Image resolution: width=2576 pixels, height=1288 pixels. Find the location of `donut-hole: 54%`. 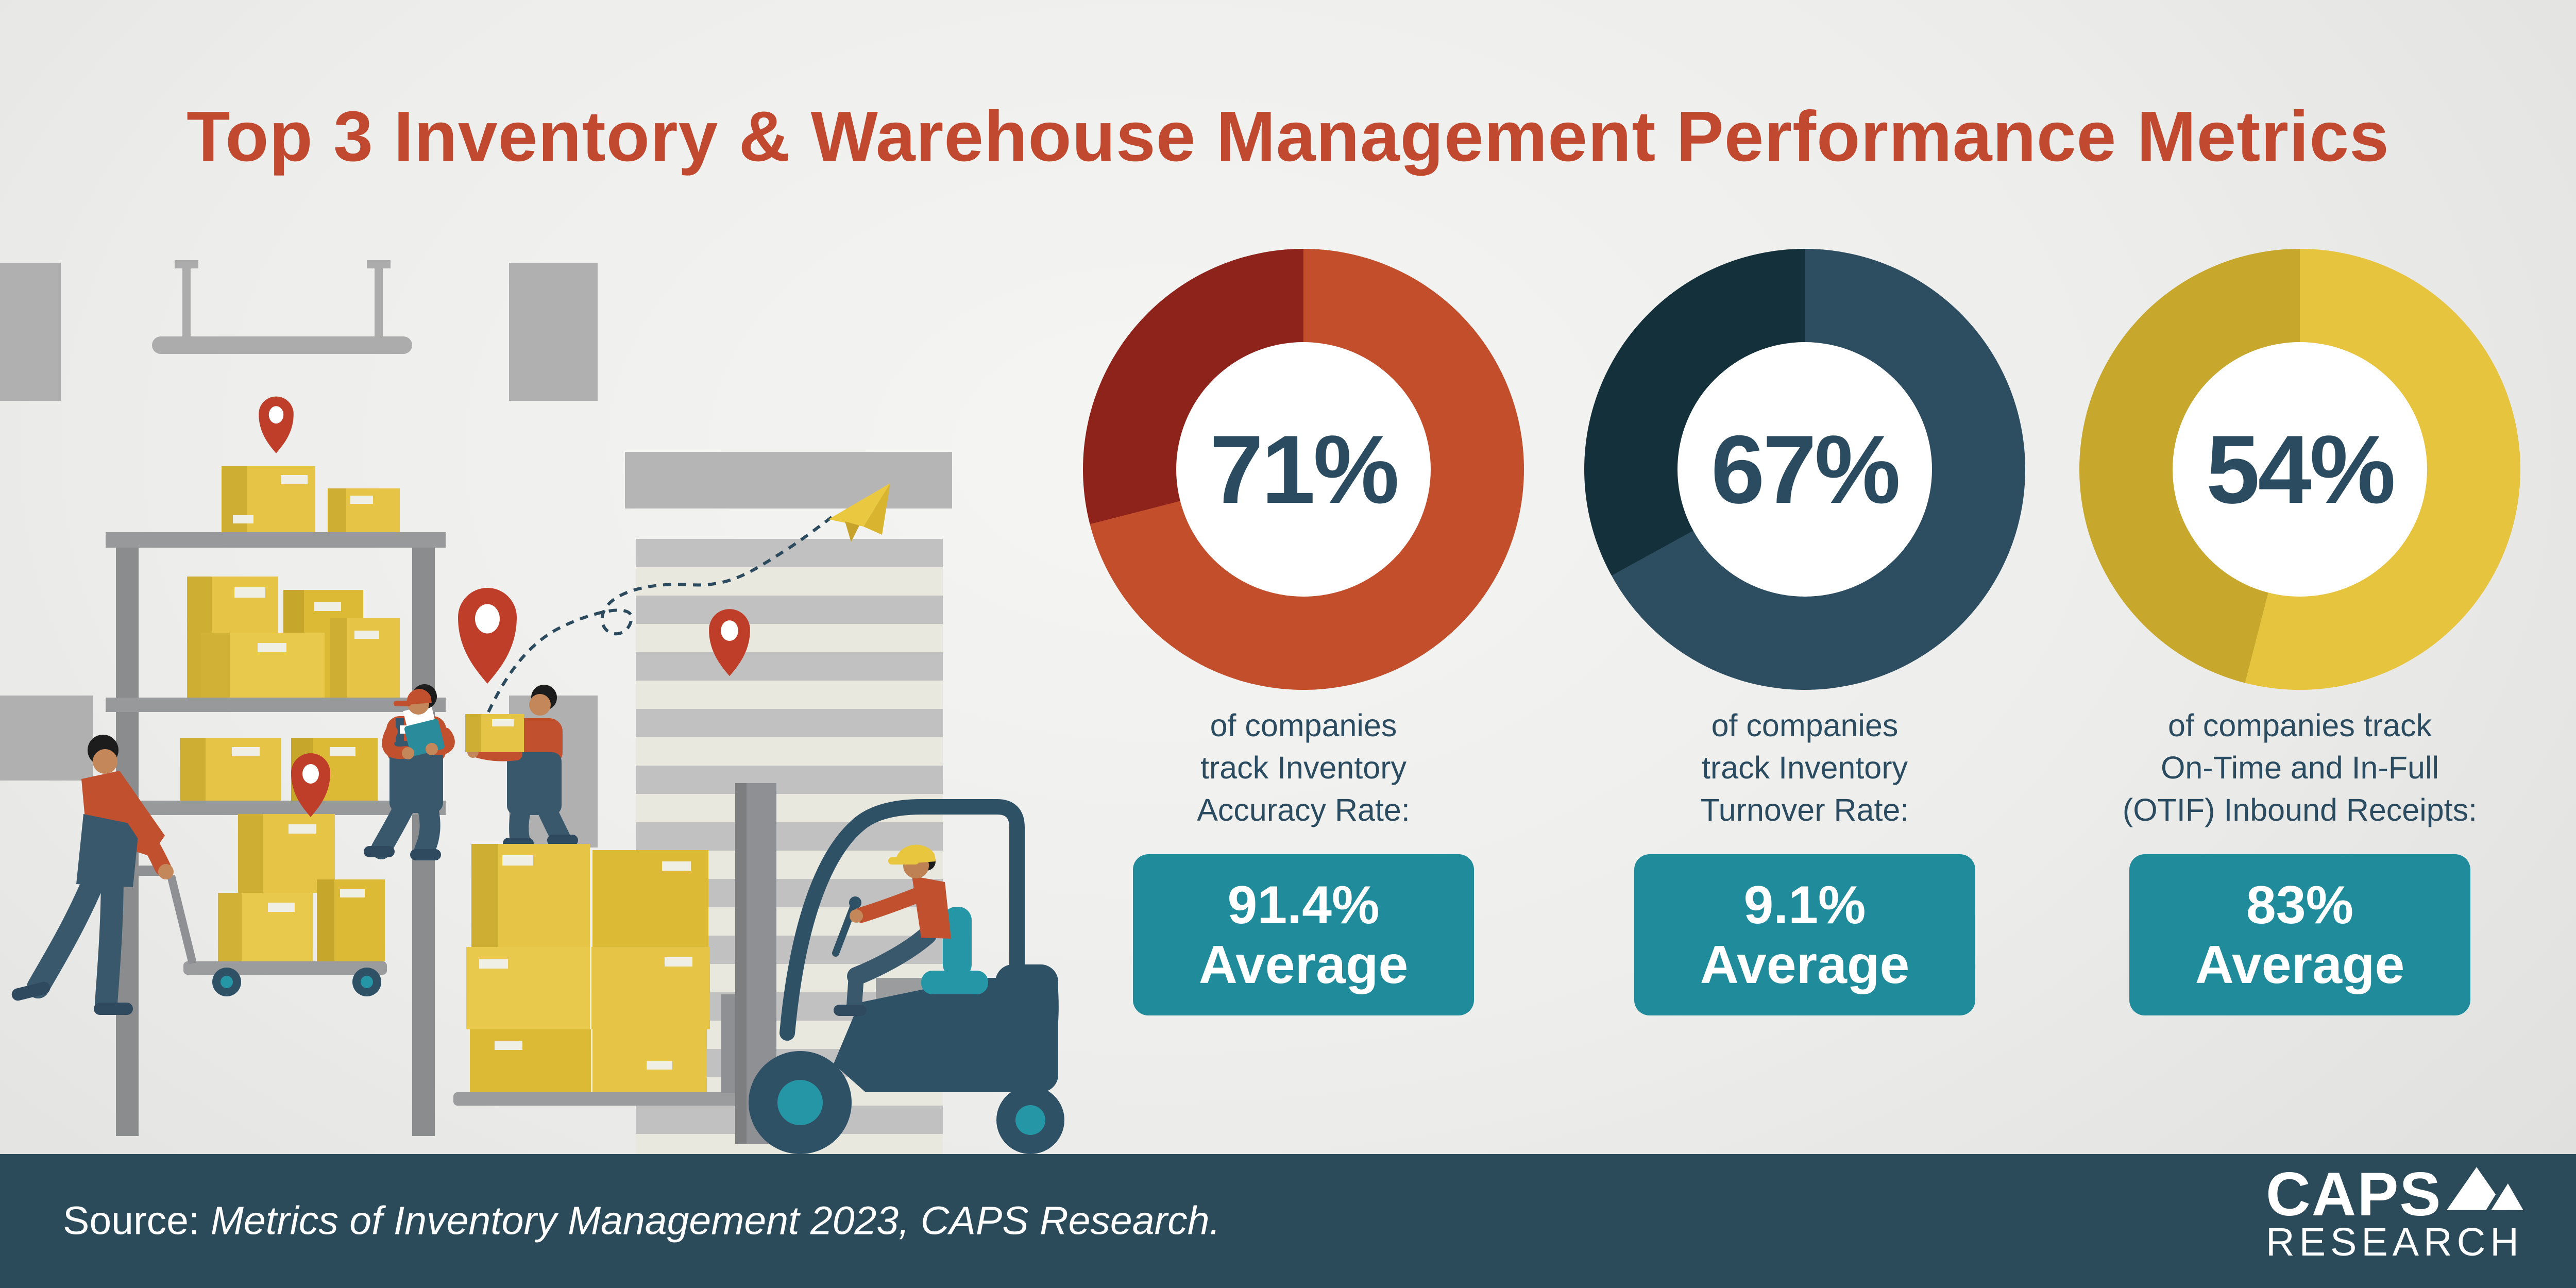

donut-hole: 54% is located at coordinates (2300, 469).